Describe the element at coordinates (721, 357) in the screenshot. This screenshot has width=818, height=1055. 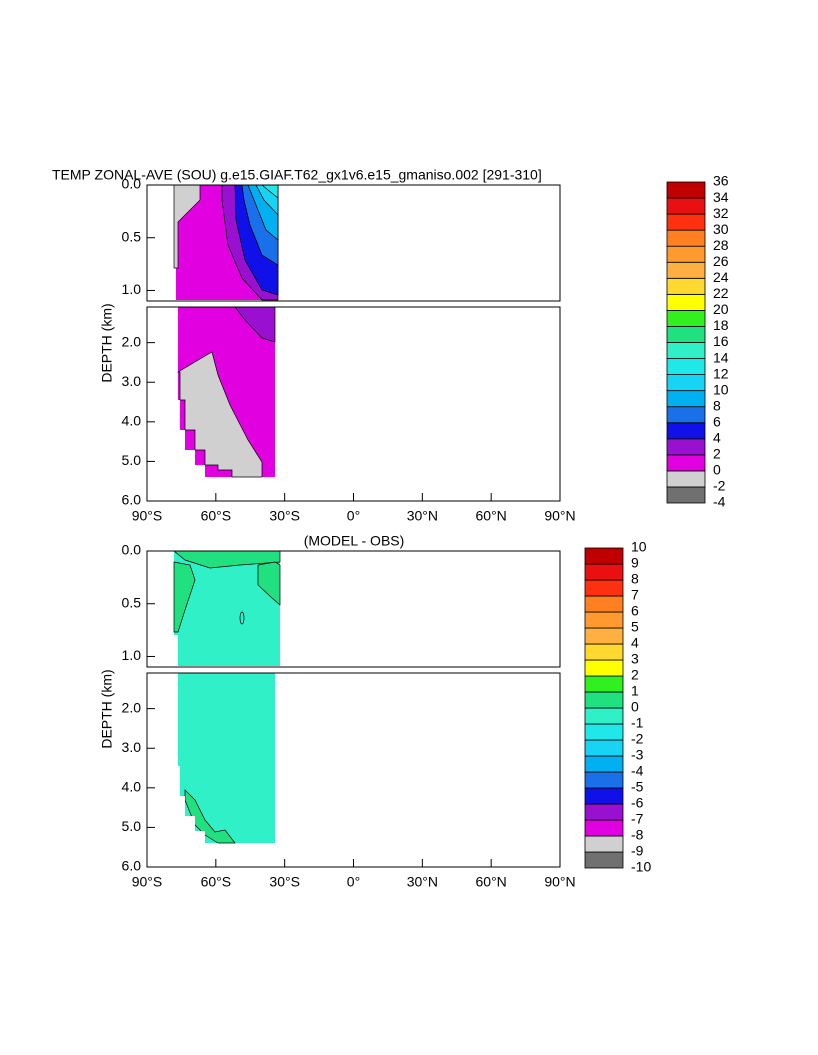
I see `colorbar-label: 14` at that location.